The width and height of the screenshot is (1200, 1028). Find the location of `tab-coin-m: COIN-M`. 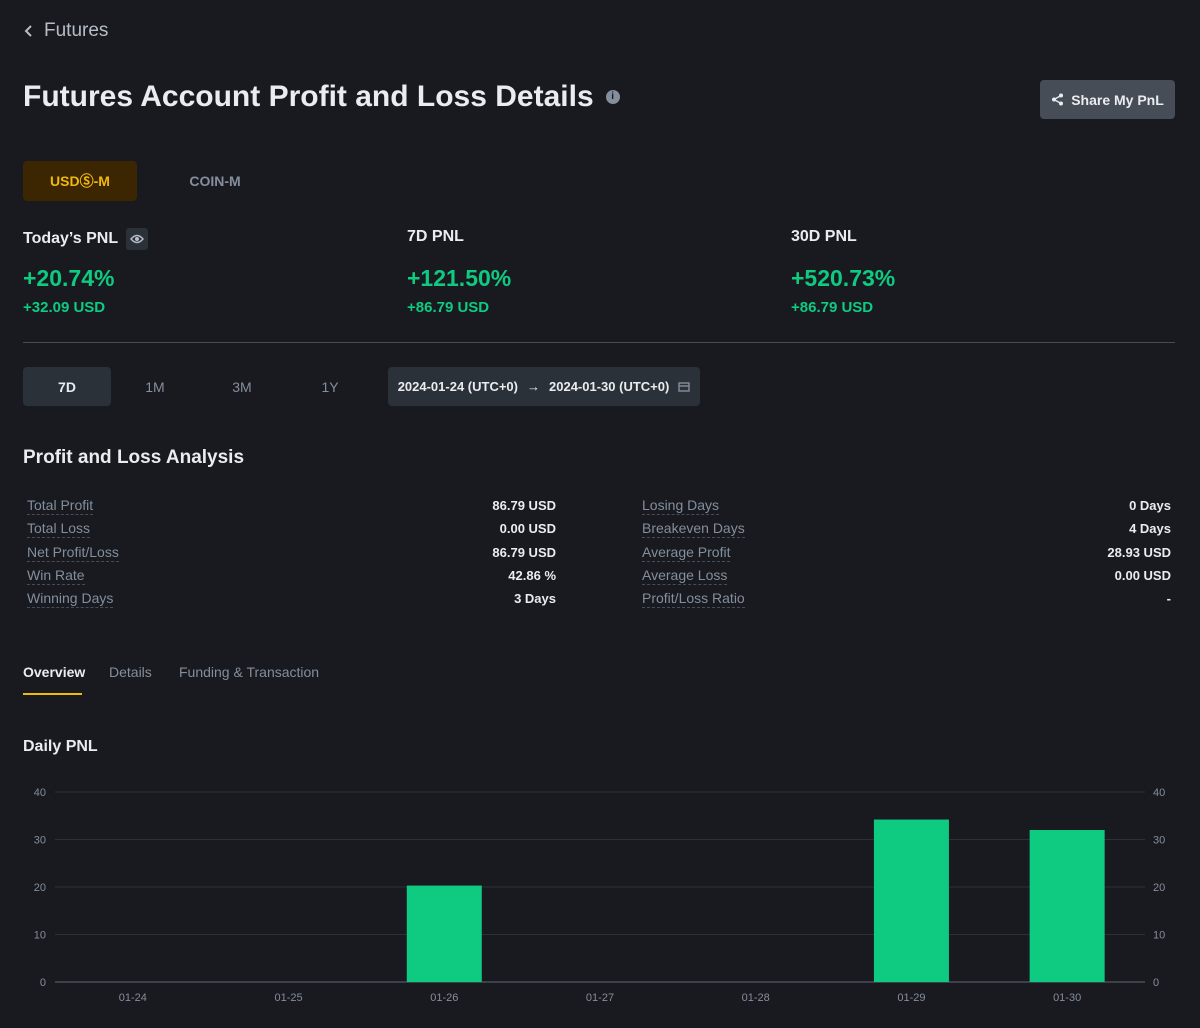

tab-coin-m: COIN-M is located at coordinates (215, 181).